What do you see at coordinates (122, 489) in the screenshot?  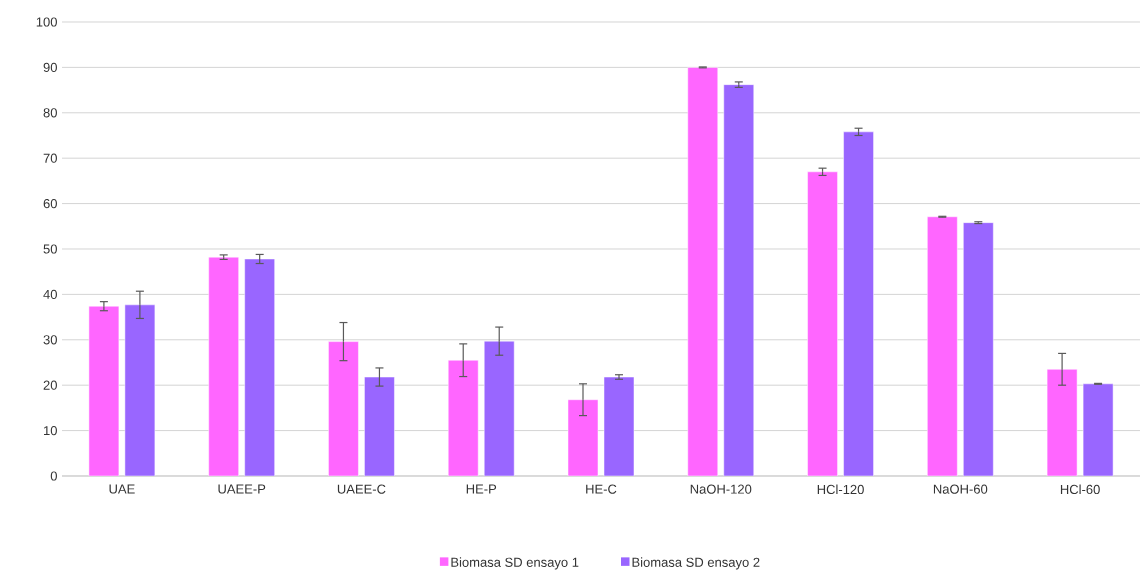 I see `x-tick-label: UAE` at bounding box center [122, 489].